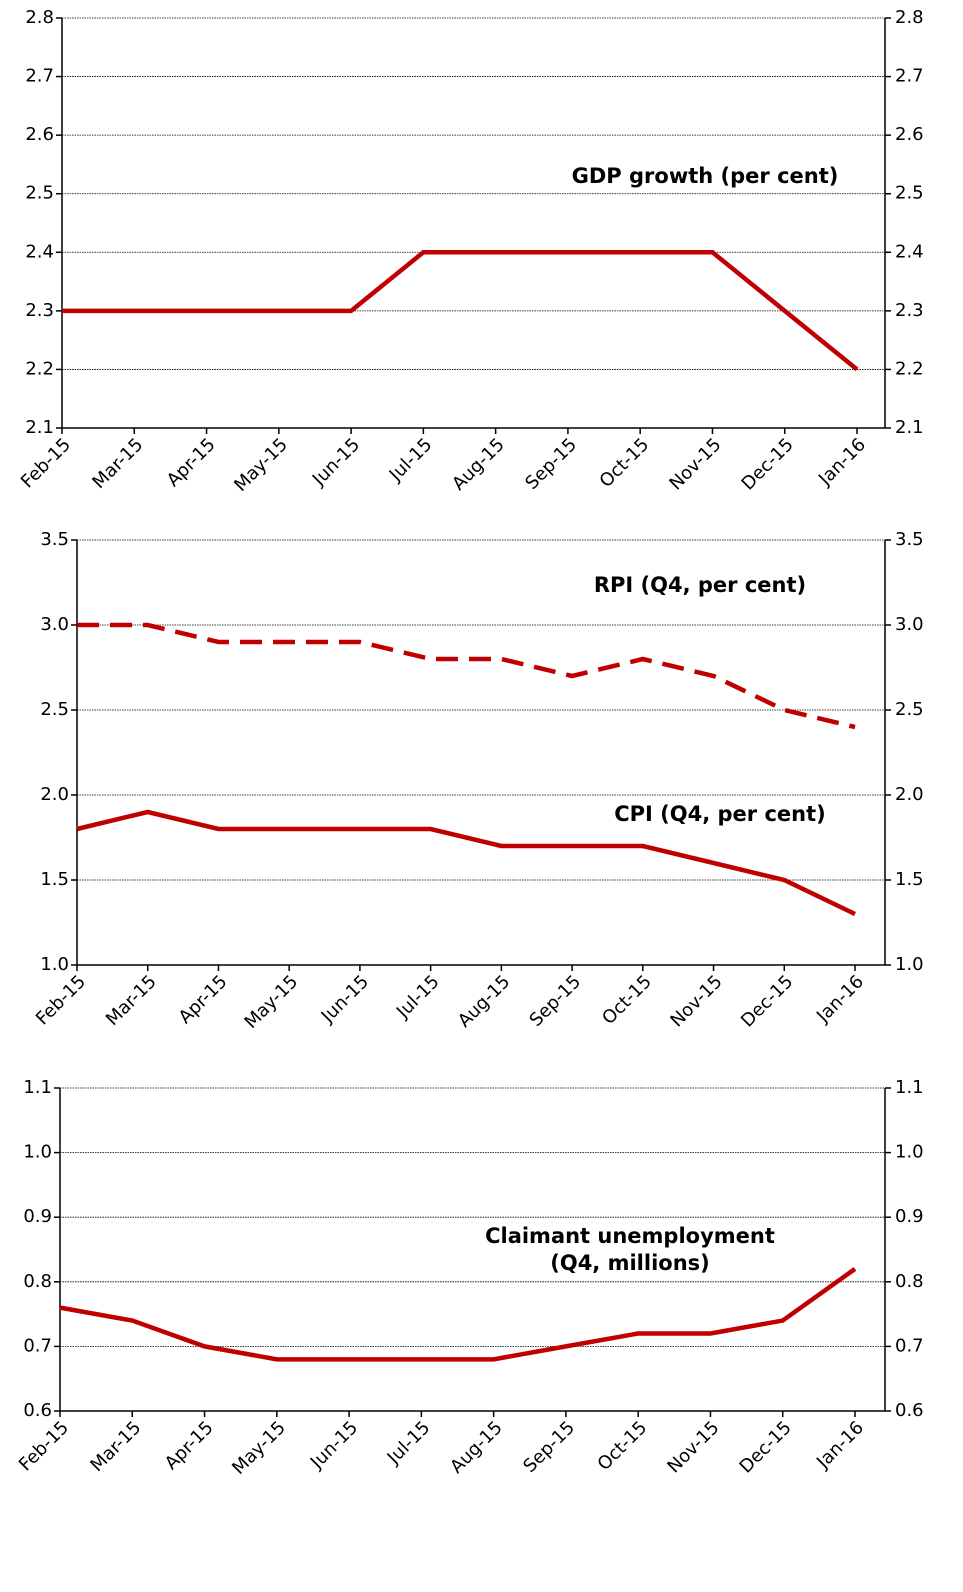 This screenshot has width=963, height=1592. I want to click on y2-tick-label: 3.0, so click(909, 624).